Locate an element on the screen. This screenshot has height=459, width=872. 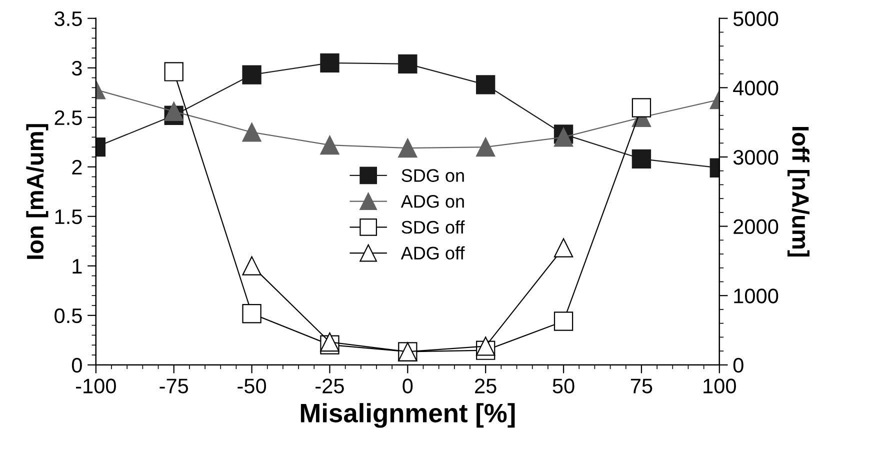
legend-label: SDG off is located at coordinates (433, 227).